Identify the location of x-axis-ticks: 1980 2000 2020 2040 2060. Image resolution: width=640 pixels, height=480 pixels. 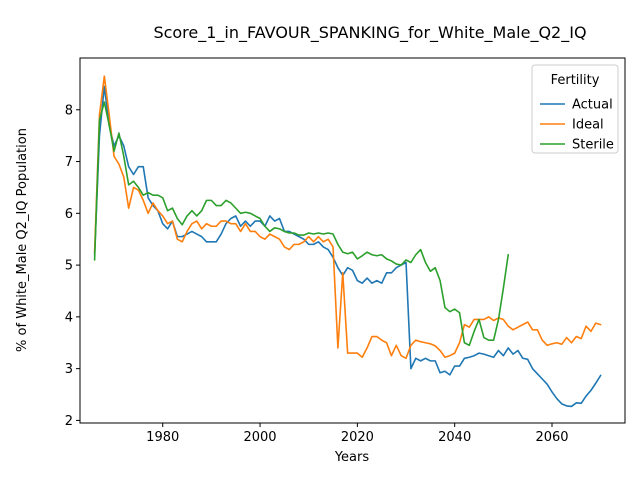
(357, 434).